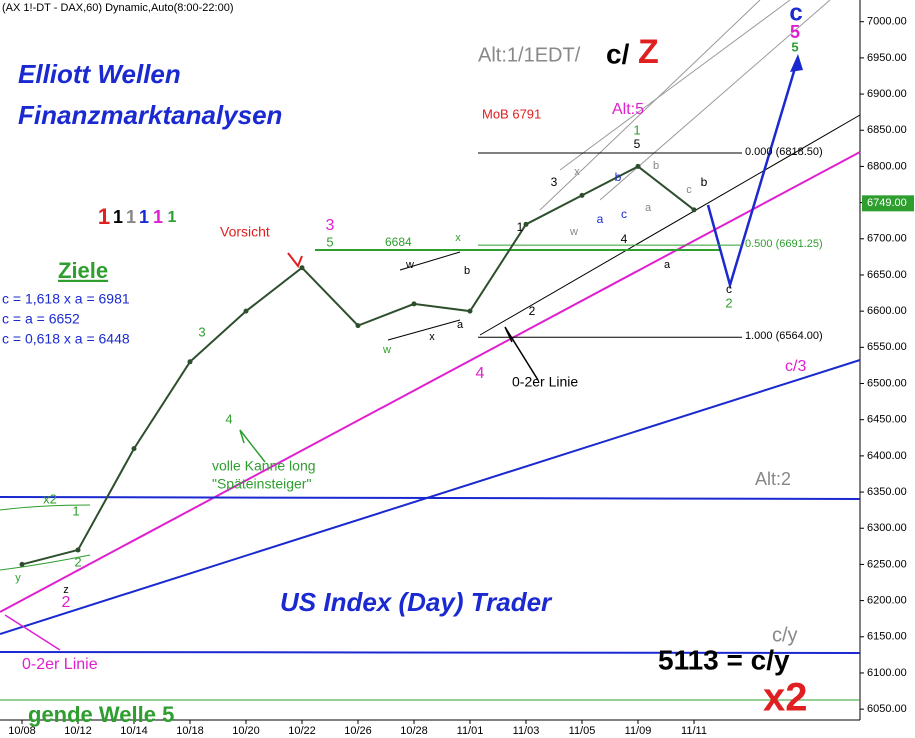 Image resolution: width=915 pixels, height=738 pixels. What do you see at coordinates (648, 52) in the screenshot?
I see `annotation: Z` at bounding box center [648, 52].